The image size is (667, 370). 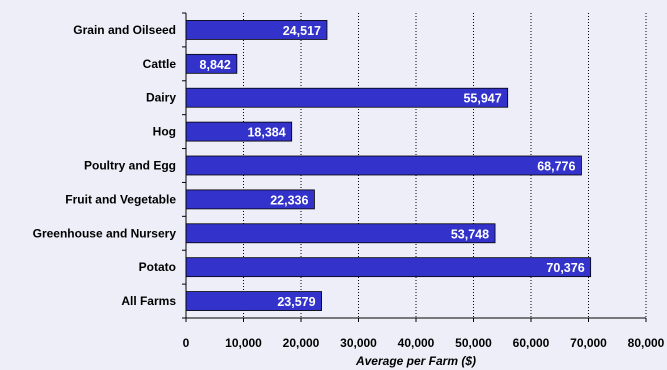 What do you see at coordinates (148, 301) in the screenshot?
I see `category-label: All Farms` at bounding box center [148, 301].